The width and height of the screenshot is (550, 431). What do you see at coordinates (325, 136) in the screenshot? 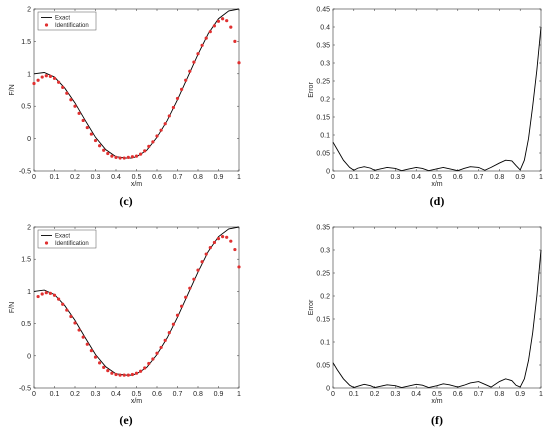
I see `panel-d-ytick-label: 0.1` at bounding box center [325, 136].